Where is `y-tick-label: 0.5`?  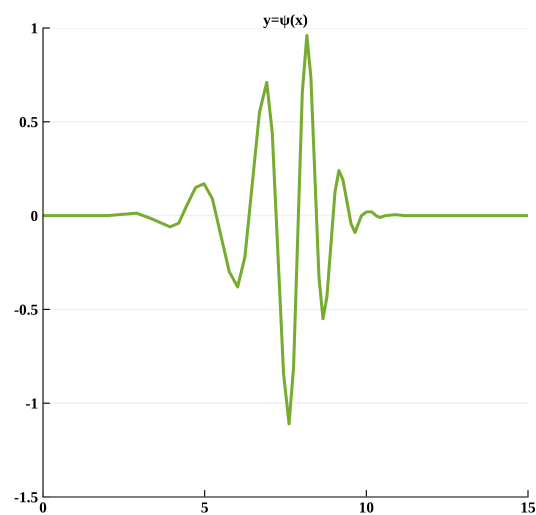 y-tick-label: 0.5 is located at coordinates (29, 122).